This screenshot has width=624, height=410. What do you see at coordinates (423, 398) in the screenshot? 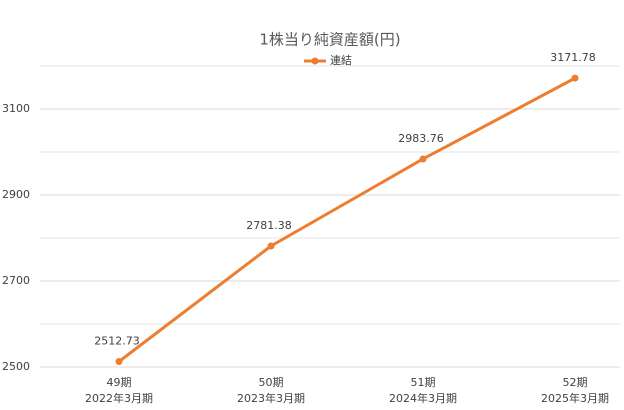
I see `x-tick-label: 2024年3月期` at bounding box center [423, 398].